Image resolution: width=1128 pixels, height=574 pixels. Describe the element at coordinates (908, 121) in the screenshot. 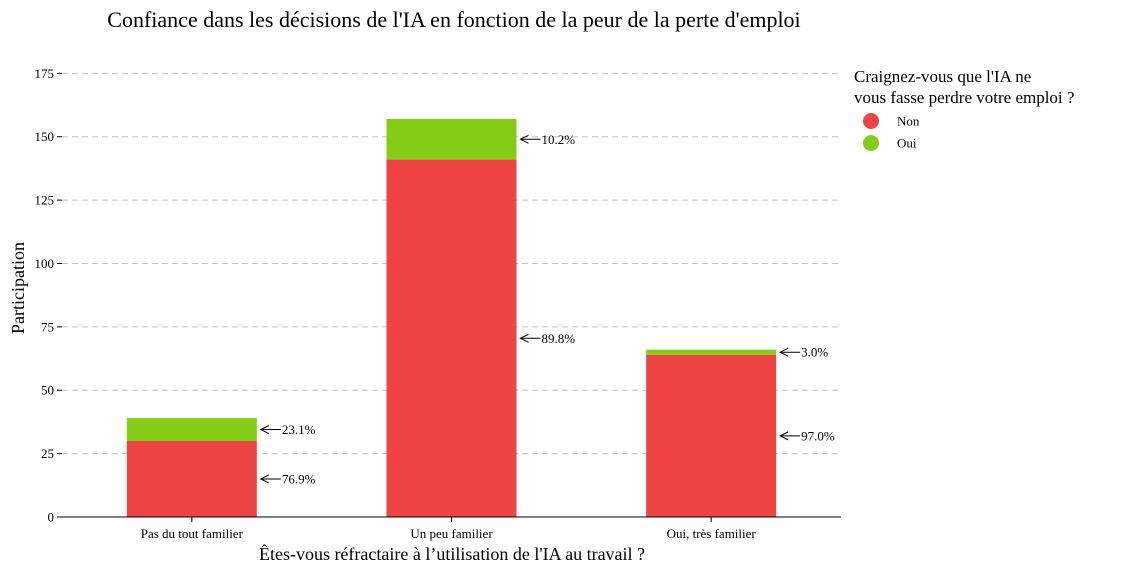

I see `legend-label-non: Non` at that location.